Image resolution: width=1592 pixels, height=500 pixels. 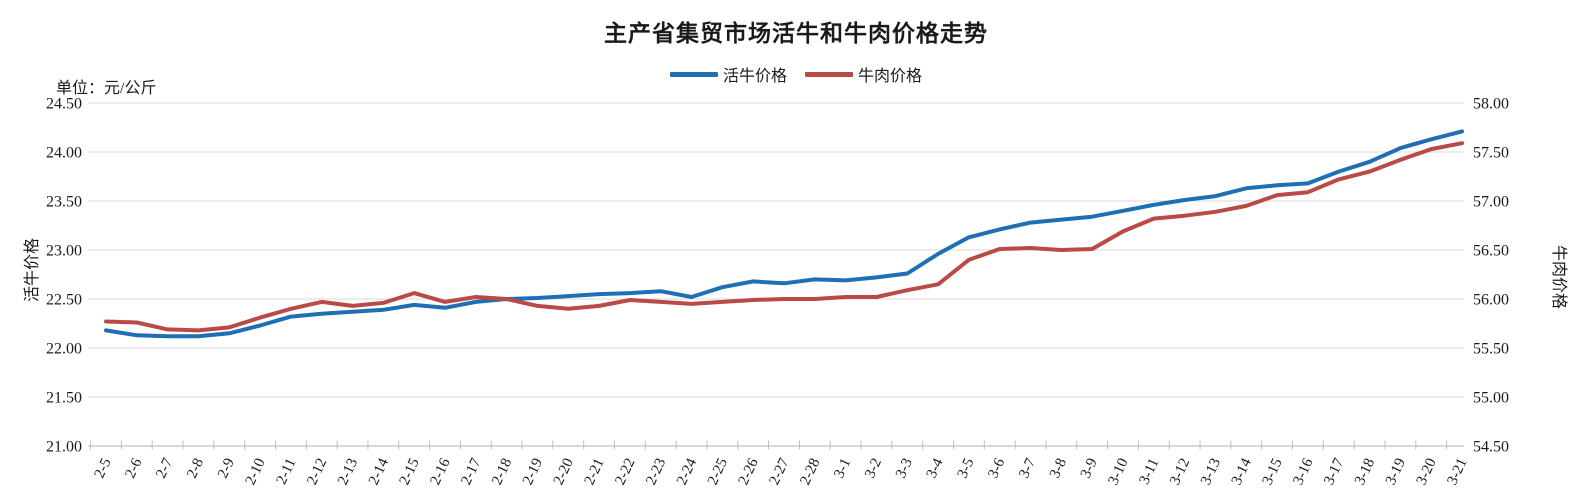 I want to click on chart-title: 主产省集贸市场活牛和牛肉价格走势, so click(x=796, y=33).